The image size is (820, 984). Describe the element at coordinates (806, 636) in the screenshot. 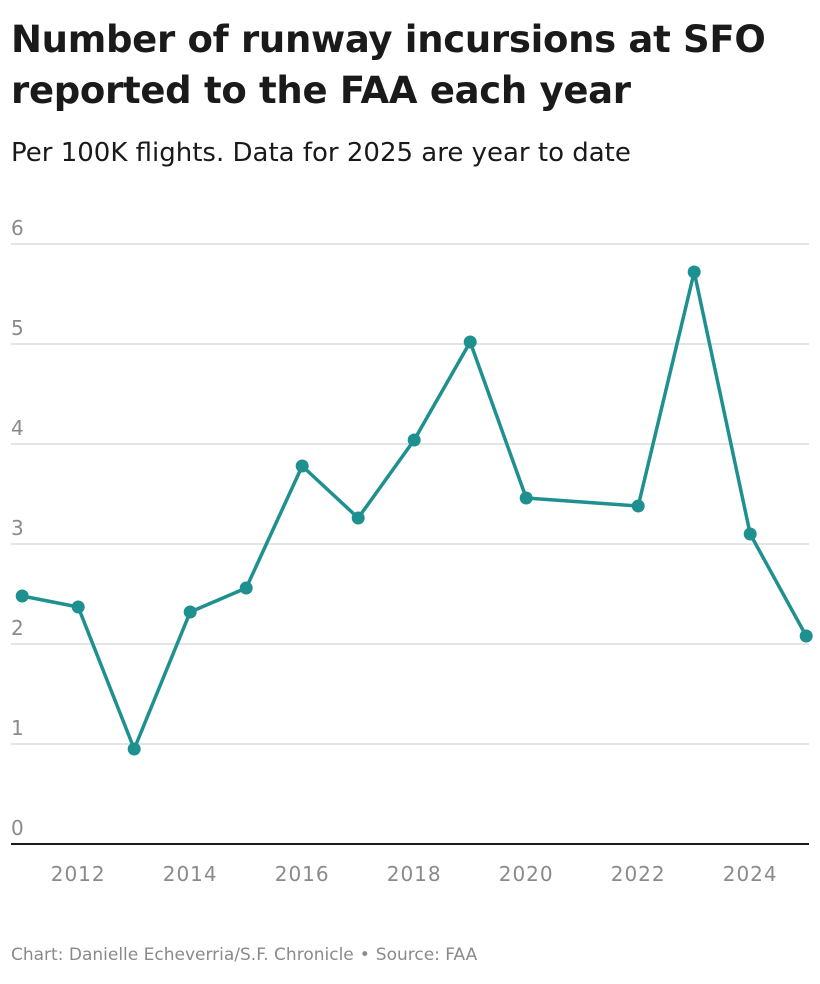

I see `data-point-2025` at that location.